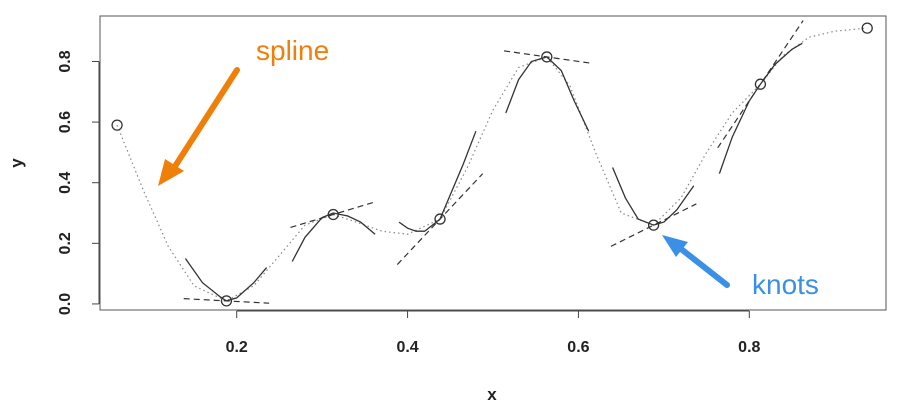 This screenshot has height=404, width=900. I want to click on spline-annotation-label: spline, so click(292, 50).